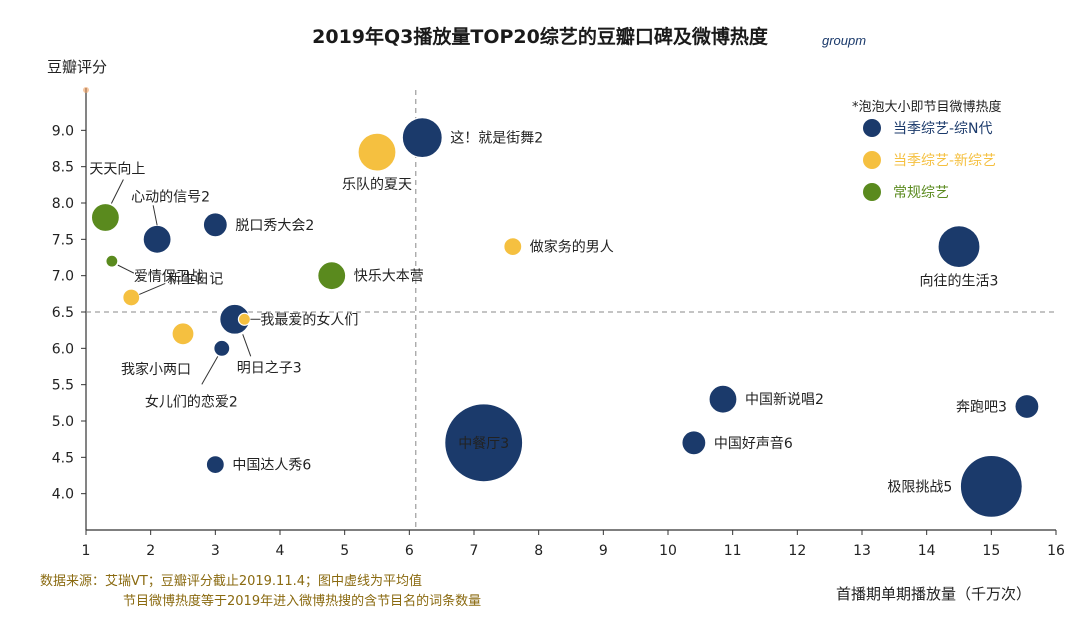  What do you see at coordinates (156, 369) in the screenshot?
I see `bubble-label: 我家小两口` at bounding box center [156, 369].